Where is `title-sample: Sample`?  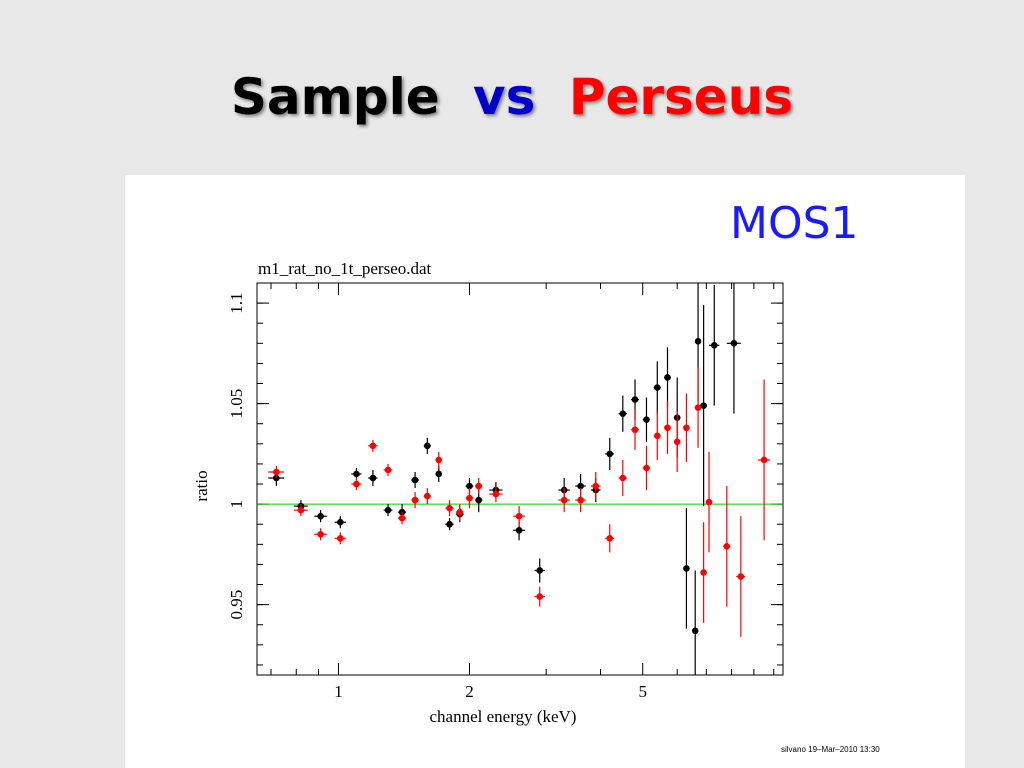
title-sample: Sample is located at coordinates (335, 97).